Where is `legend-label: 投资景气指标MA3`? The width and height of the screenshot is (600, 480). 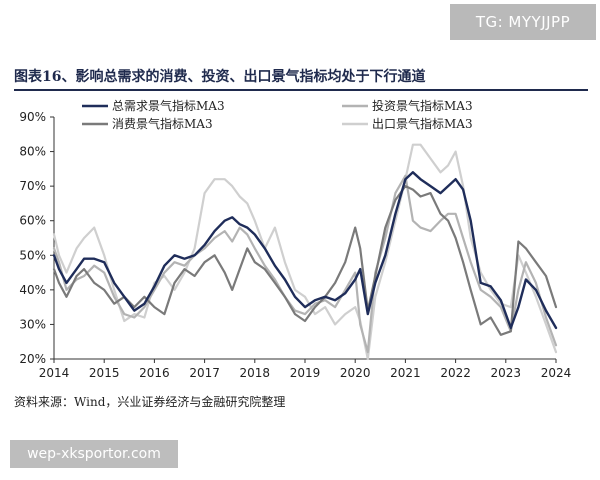
legend-label: 投资景气指标MA3 is located at coordinates (422, 105).